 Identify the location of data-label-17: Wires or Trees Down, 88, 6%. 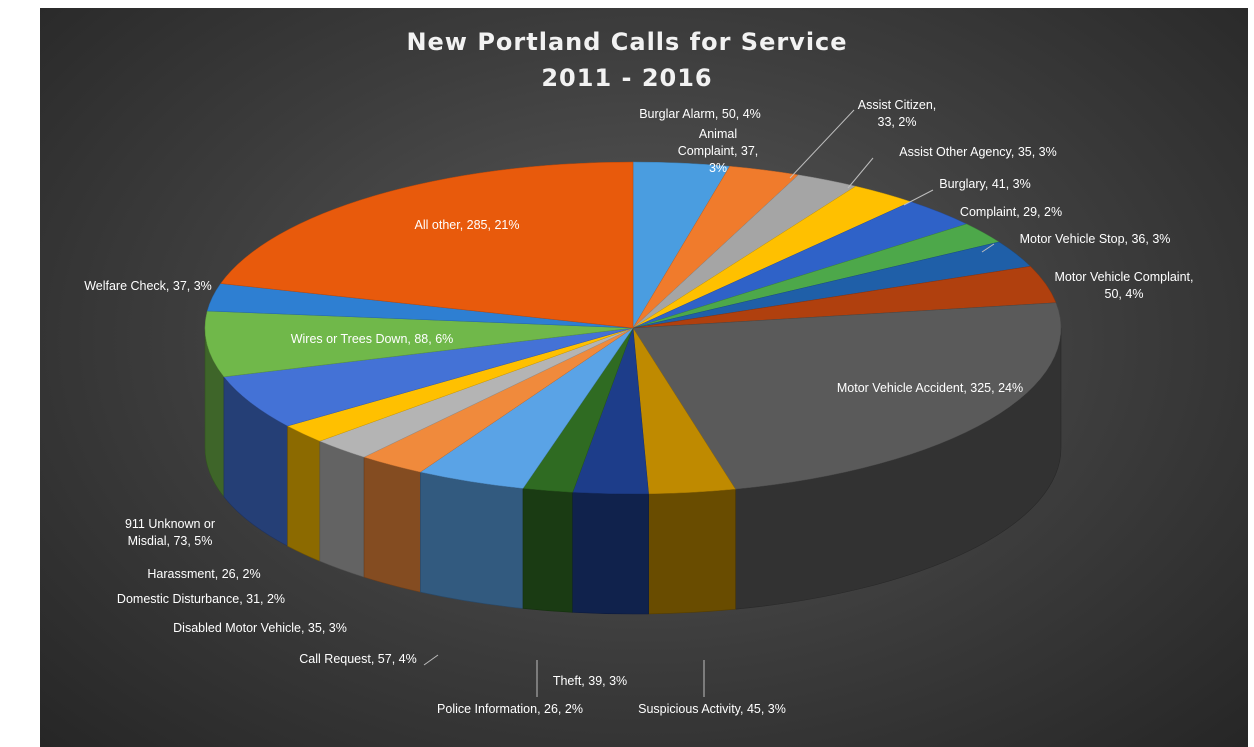
(372, 339).